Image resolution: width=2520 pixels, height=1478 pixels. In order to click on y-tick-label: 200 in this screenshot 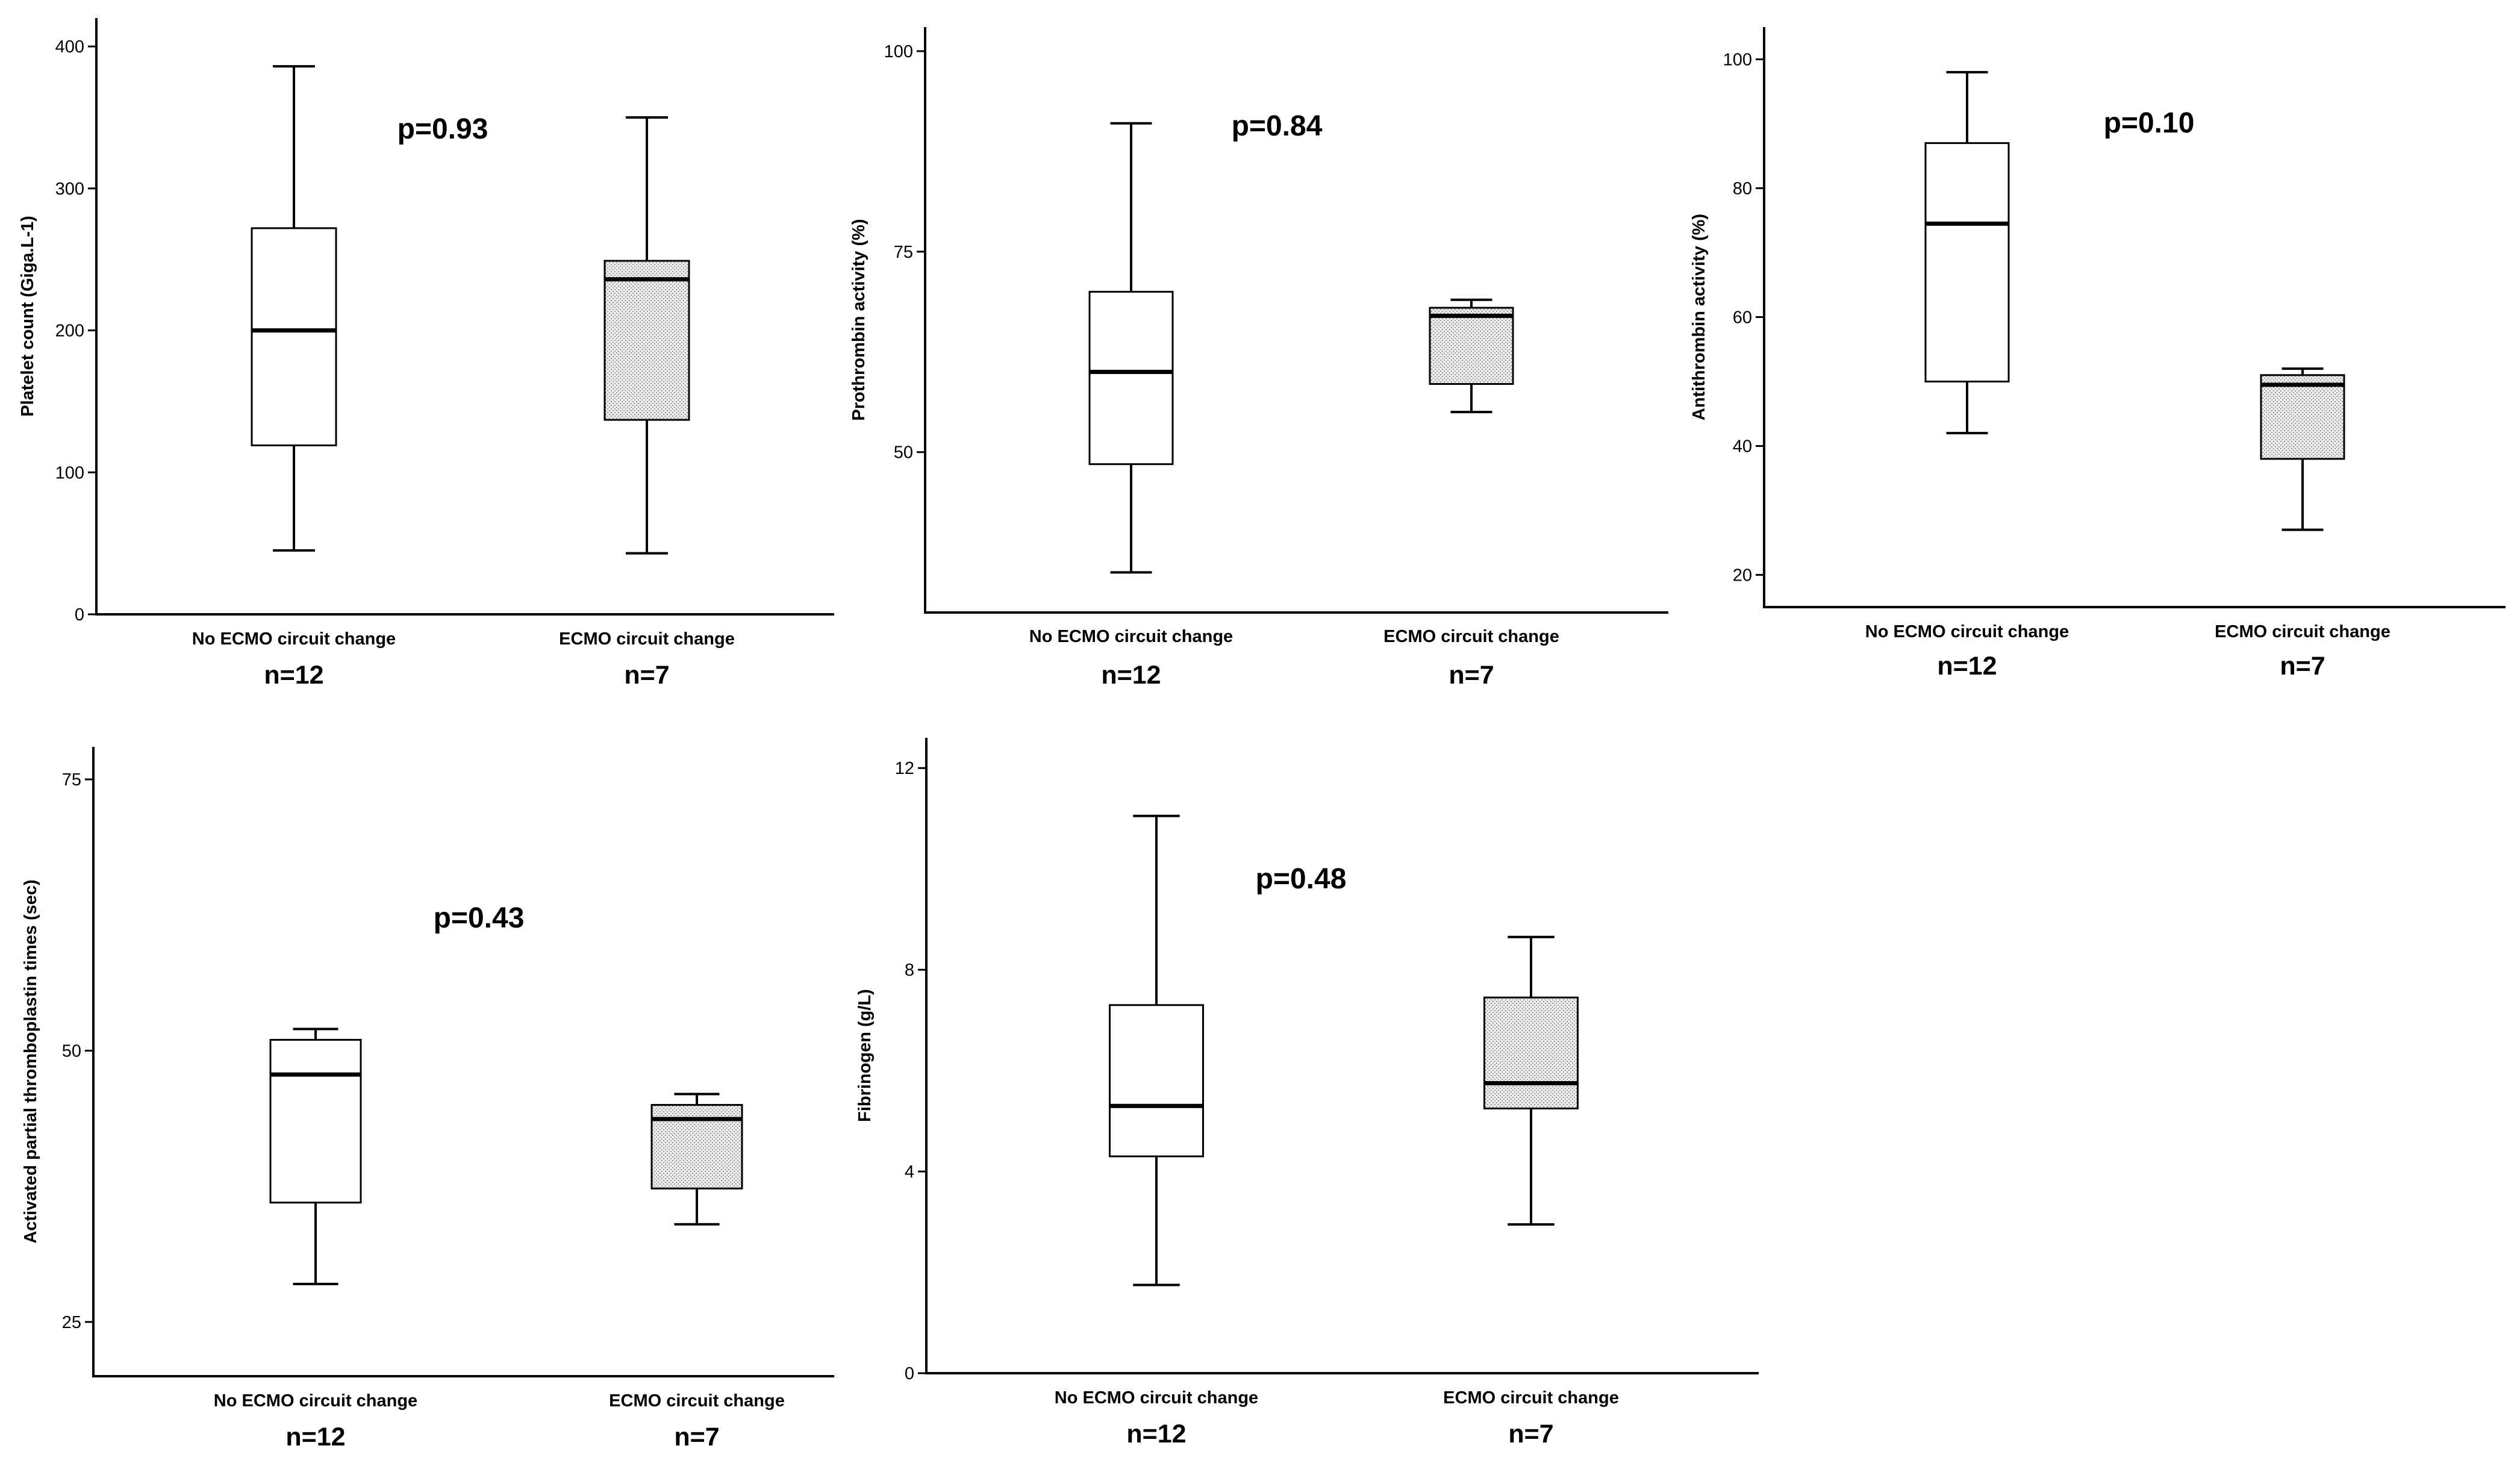, I will do `click(69, 331)`.